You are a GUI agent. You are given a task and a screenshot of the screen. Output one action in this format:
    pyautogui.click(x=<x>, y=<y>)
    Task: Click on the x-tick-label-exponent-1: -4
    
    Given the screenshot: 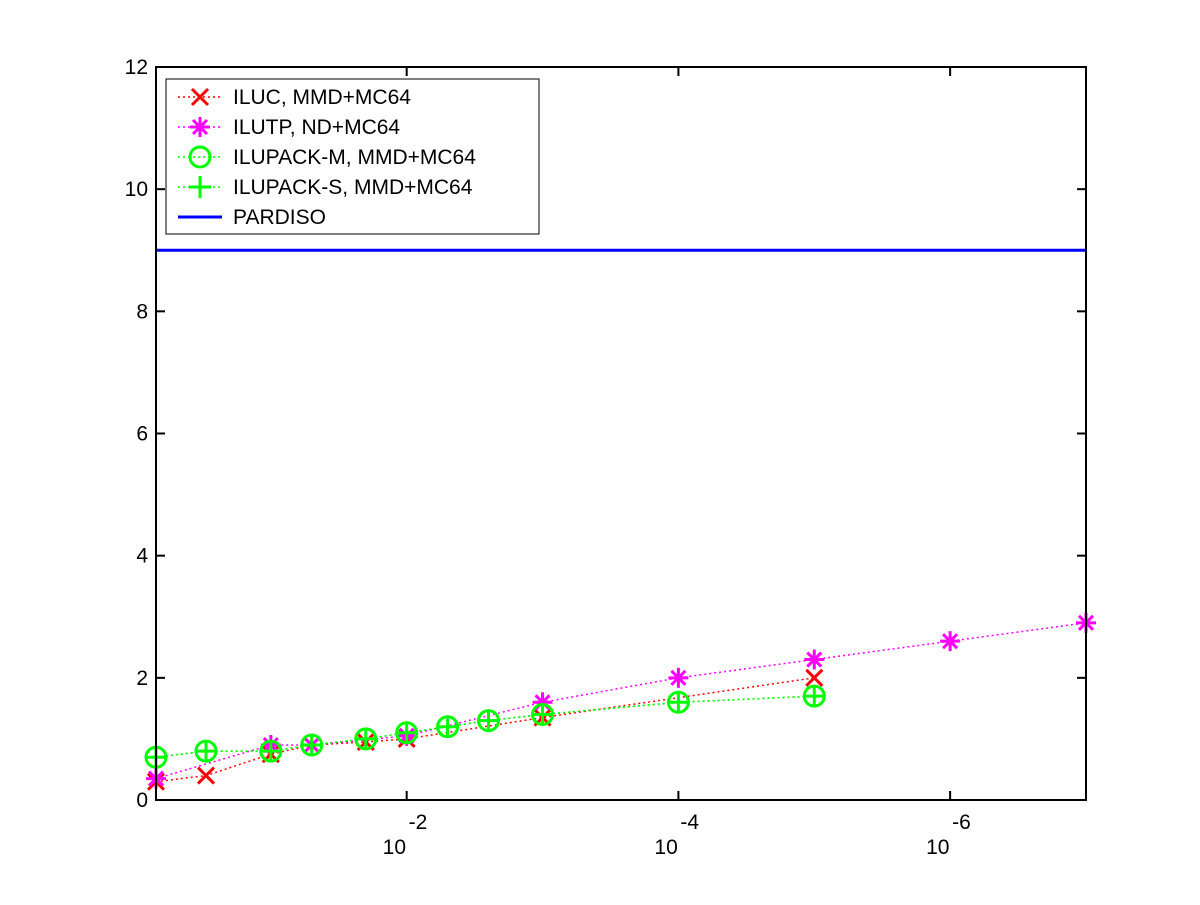 What is the action you would take?
    pyautogui.click(x=689, y=822)
    